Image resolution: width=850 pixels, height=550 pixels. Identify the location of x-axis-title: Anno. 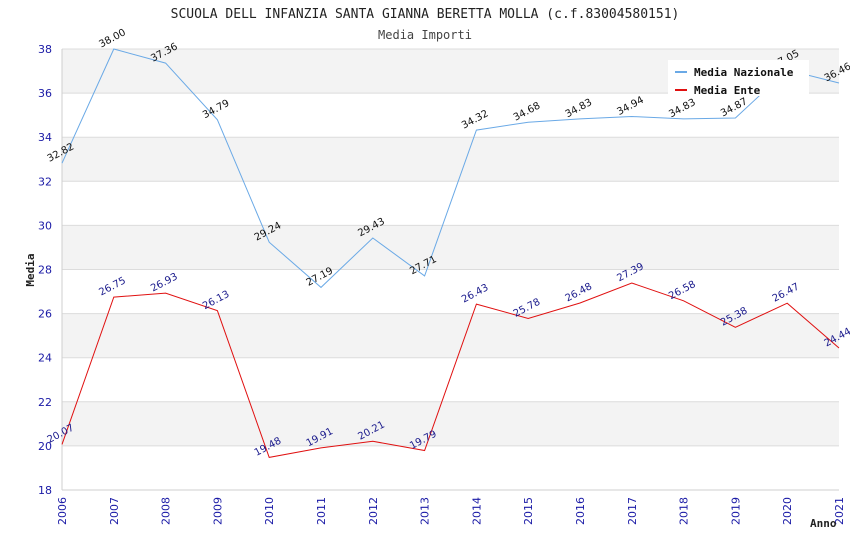
(823, 523).